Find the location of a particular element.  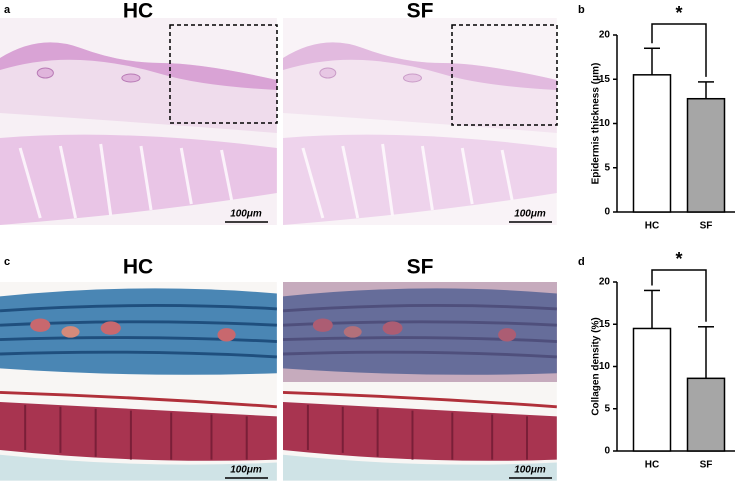

panel-label: d is located at coordinates (581, 262).